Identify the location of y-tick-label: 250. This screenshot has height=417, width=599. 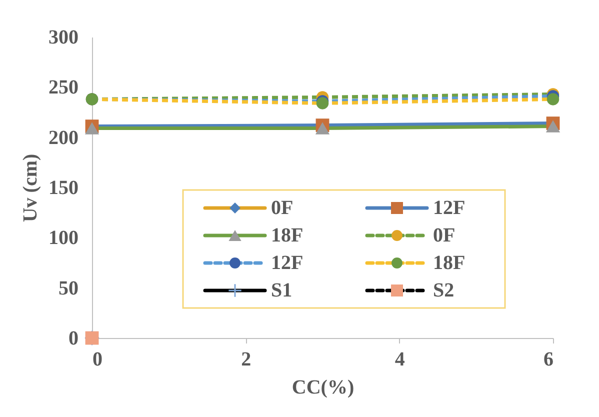
(63, 87).